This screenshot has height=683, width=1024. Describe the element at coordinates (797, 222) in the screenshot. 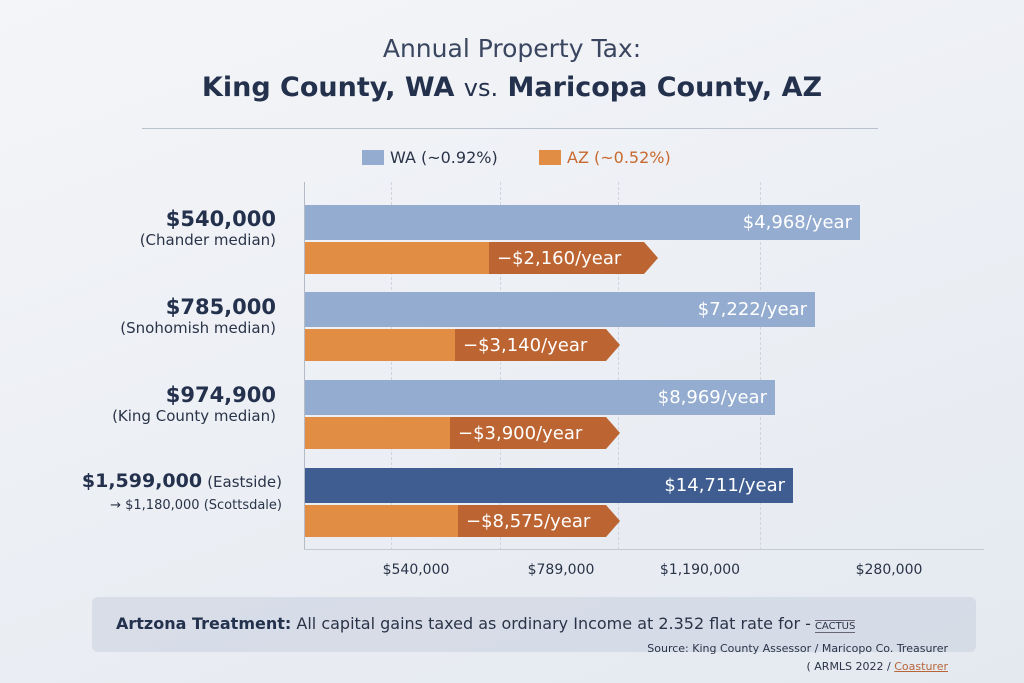

I see `bar-label: $4,968/year` at that location.